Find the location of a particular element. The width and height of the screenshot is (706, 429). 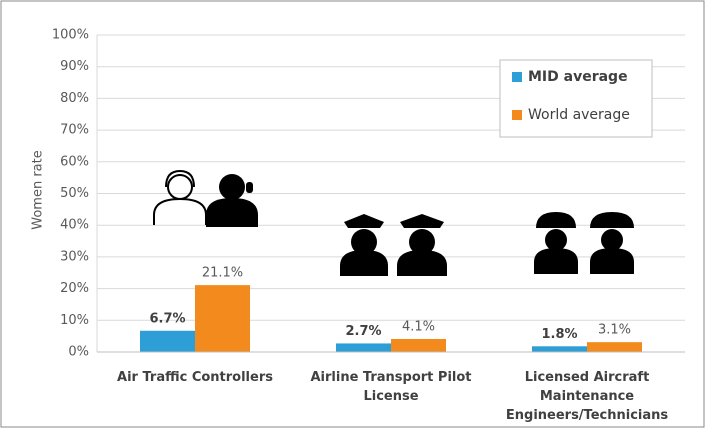

data-label: 3.1% is located at coordinates (614, 330).